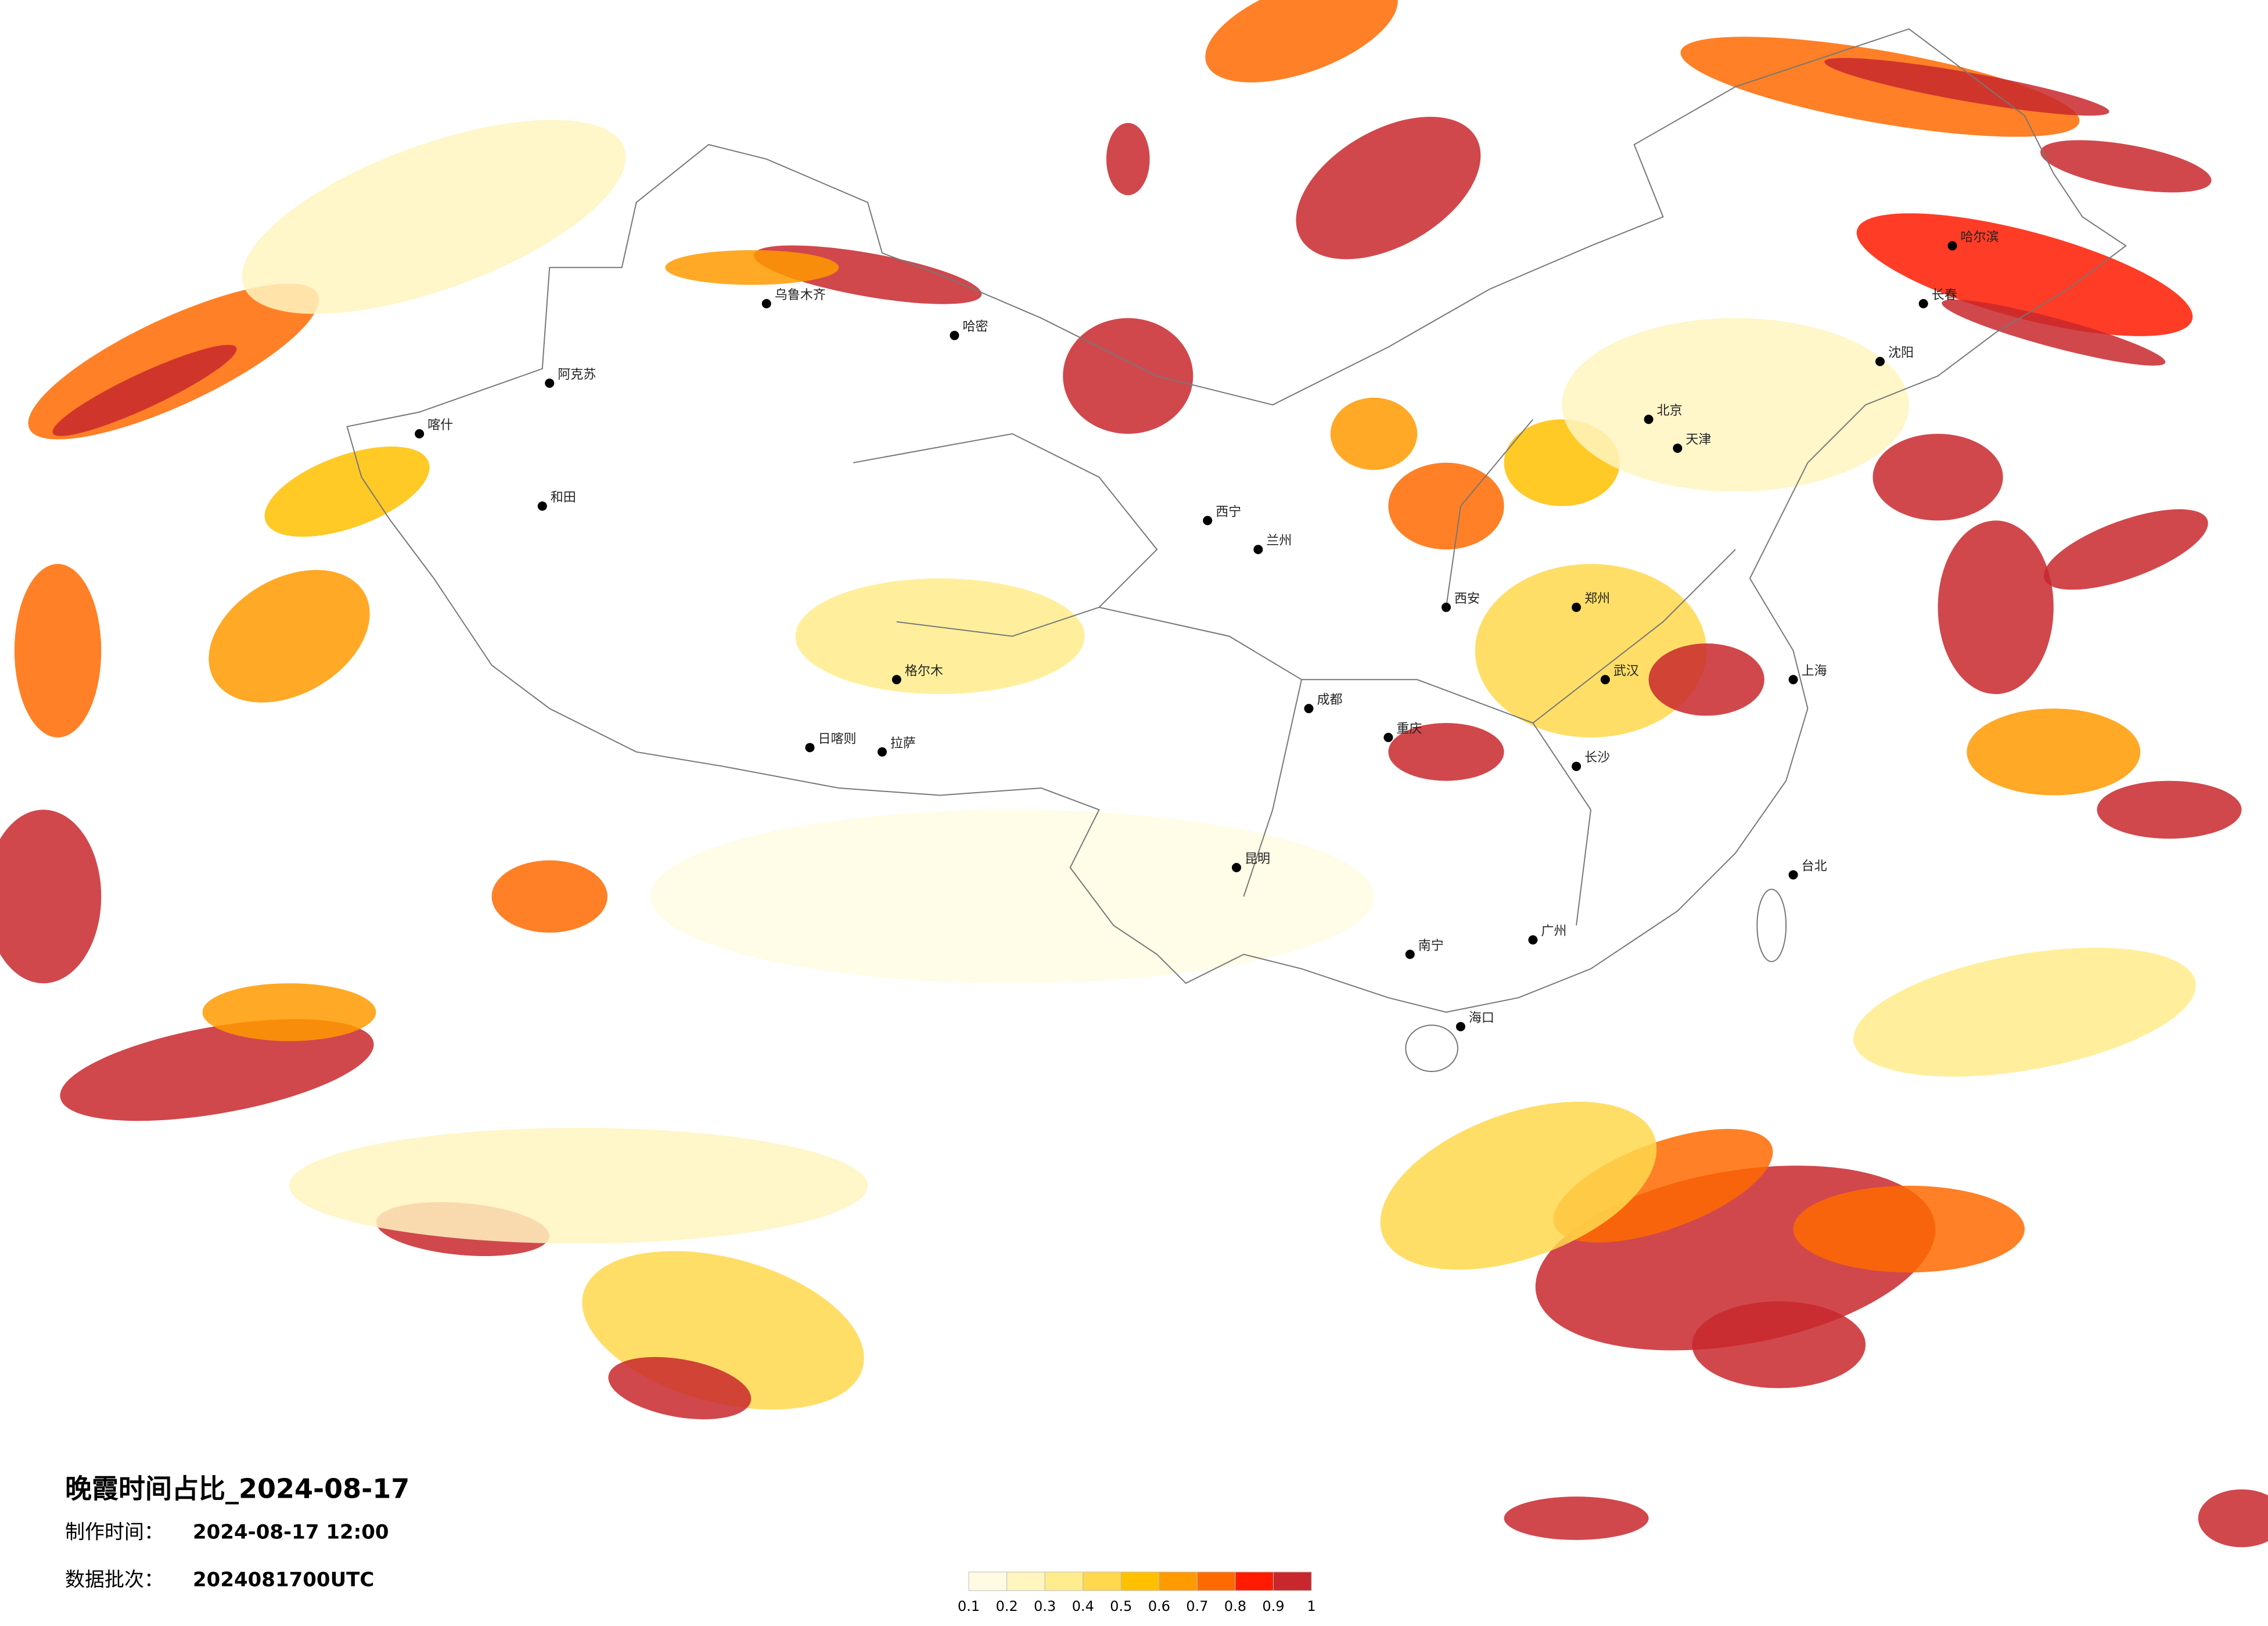 Image resolution: width=2268 pixels, height=1626 pixels. What do you see at coordinates (1137, 1593) in the screenshot?
I see `legend: 0.1 0.2 0.3 0.4 0.5 0.6 0.7 0.8 0.9 1` at bounding box center [1137, 1593].